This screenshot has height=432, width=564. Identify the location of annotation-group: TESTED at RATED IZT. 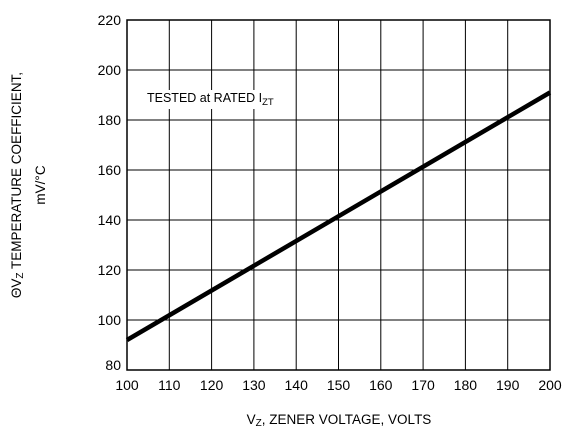
(210, 99).